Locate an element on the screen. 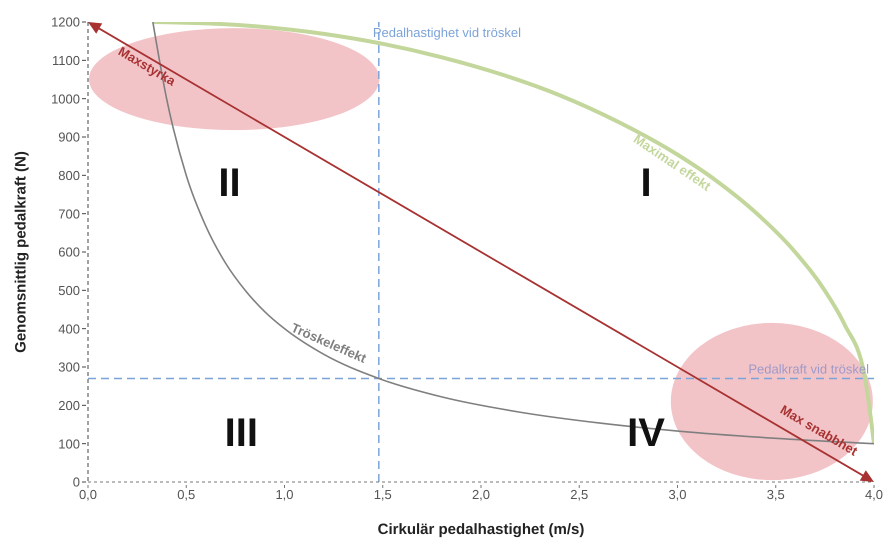  annotation: I is located at coordinates (646, 183).